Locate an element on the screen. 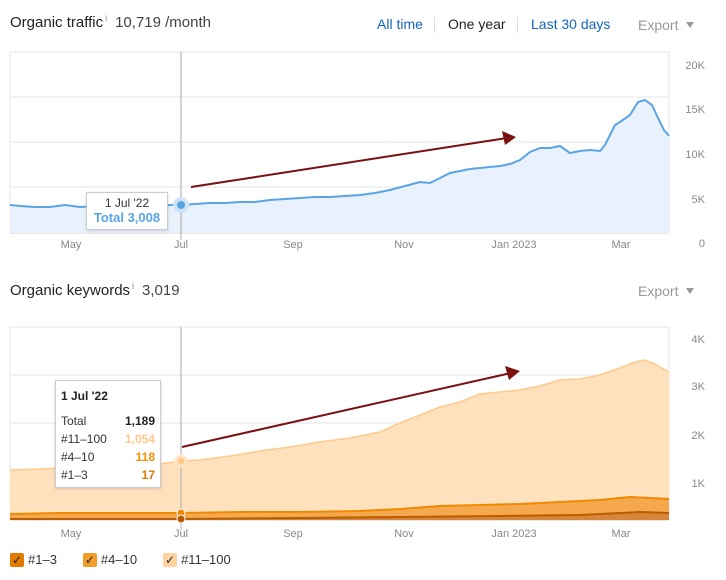 This screenshot has height=580, width=726. keywords-1-3-line is located at coordinates (340, 515).